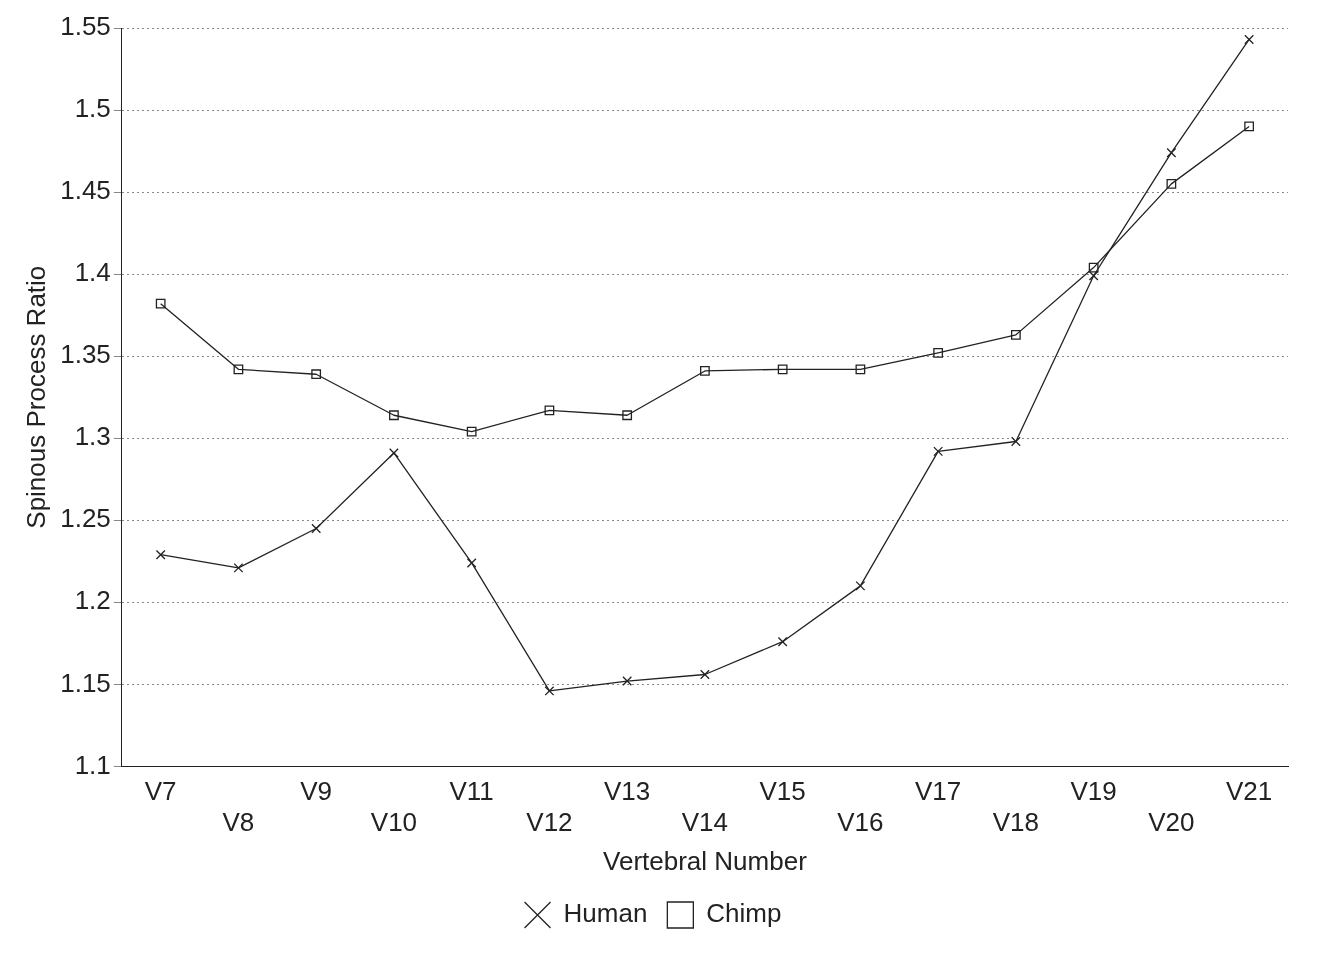 This screenshot has height=963, width=1331. I want to click on x-tick-label: V9, so click(316, 791).